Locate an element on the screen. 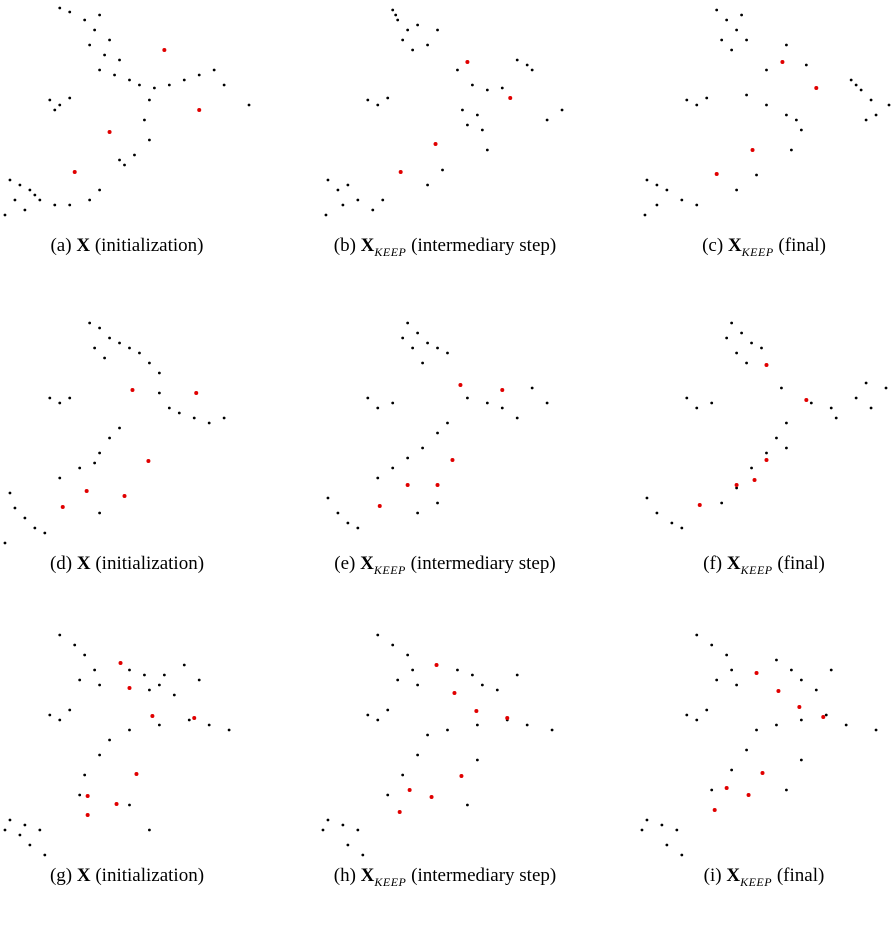 The height and width of the screenshot is (928, 891). panel: (e) XKEEP (intermediary step) is located at coordinates (445, 450).